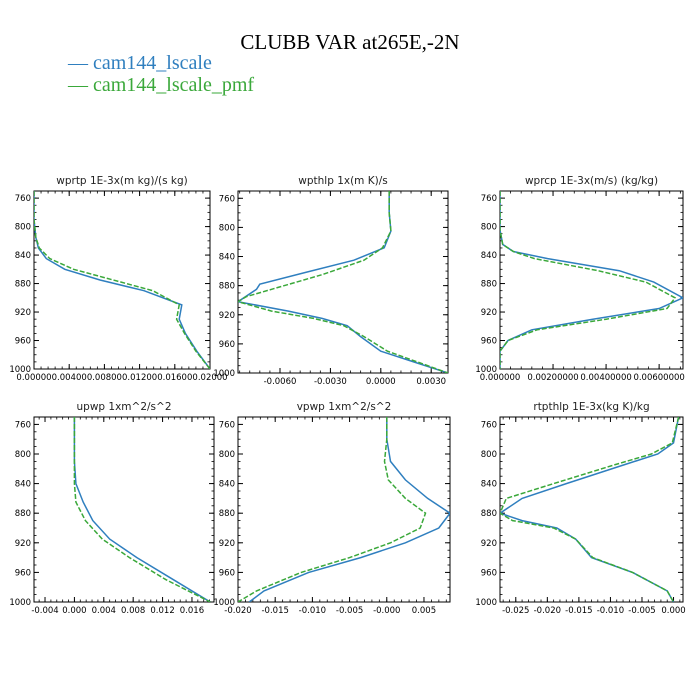 Image resolution: width=700 pixels, height=700 pixels. What do you see at coordinates (350, 42) in the screenshot?
I see `figure-title: CLUBB VAR at265E,-2N` at bounding box center [350, 42].